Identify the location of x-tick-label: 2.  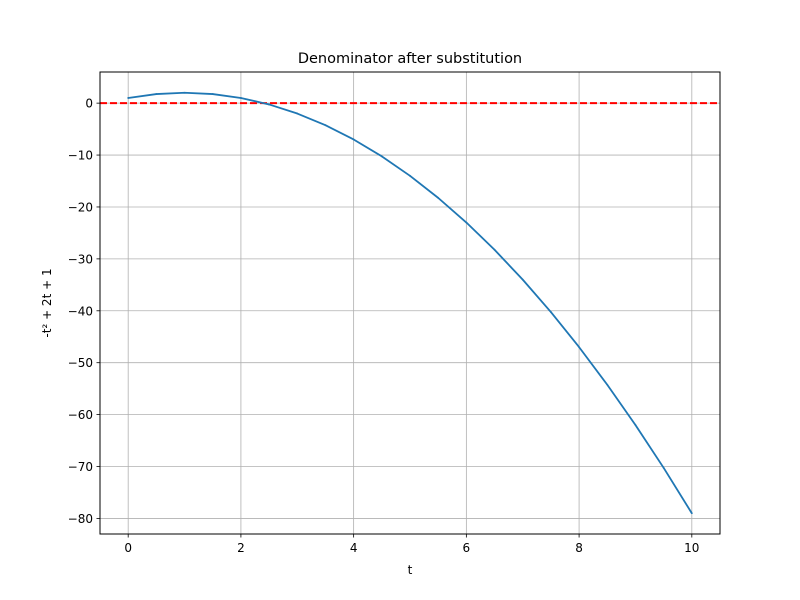
(241, 548).